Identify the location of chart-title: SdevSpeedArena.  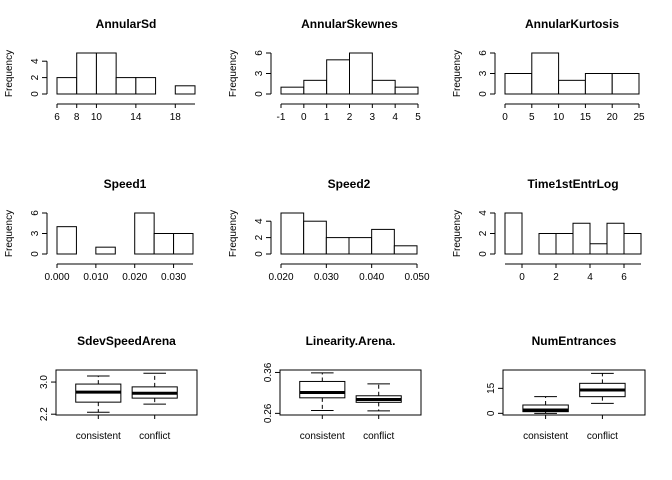
(126, 341).